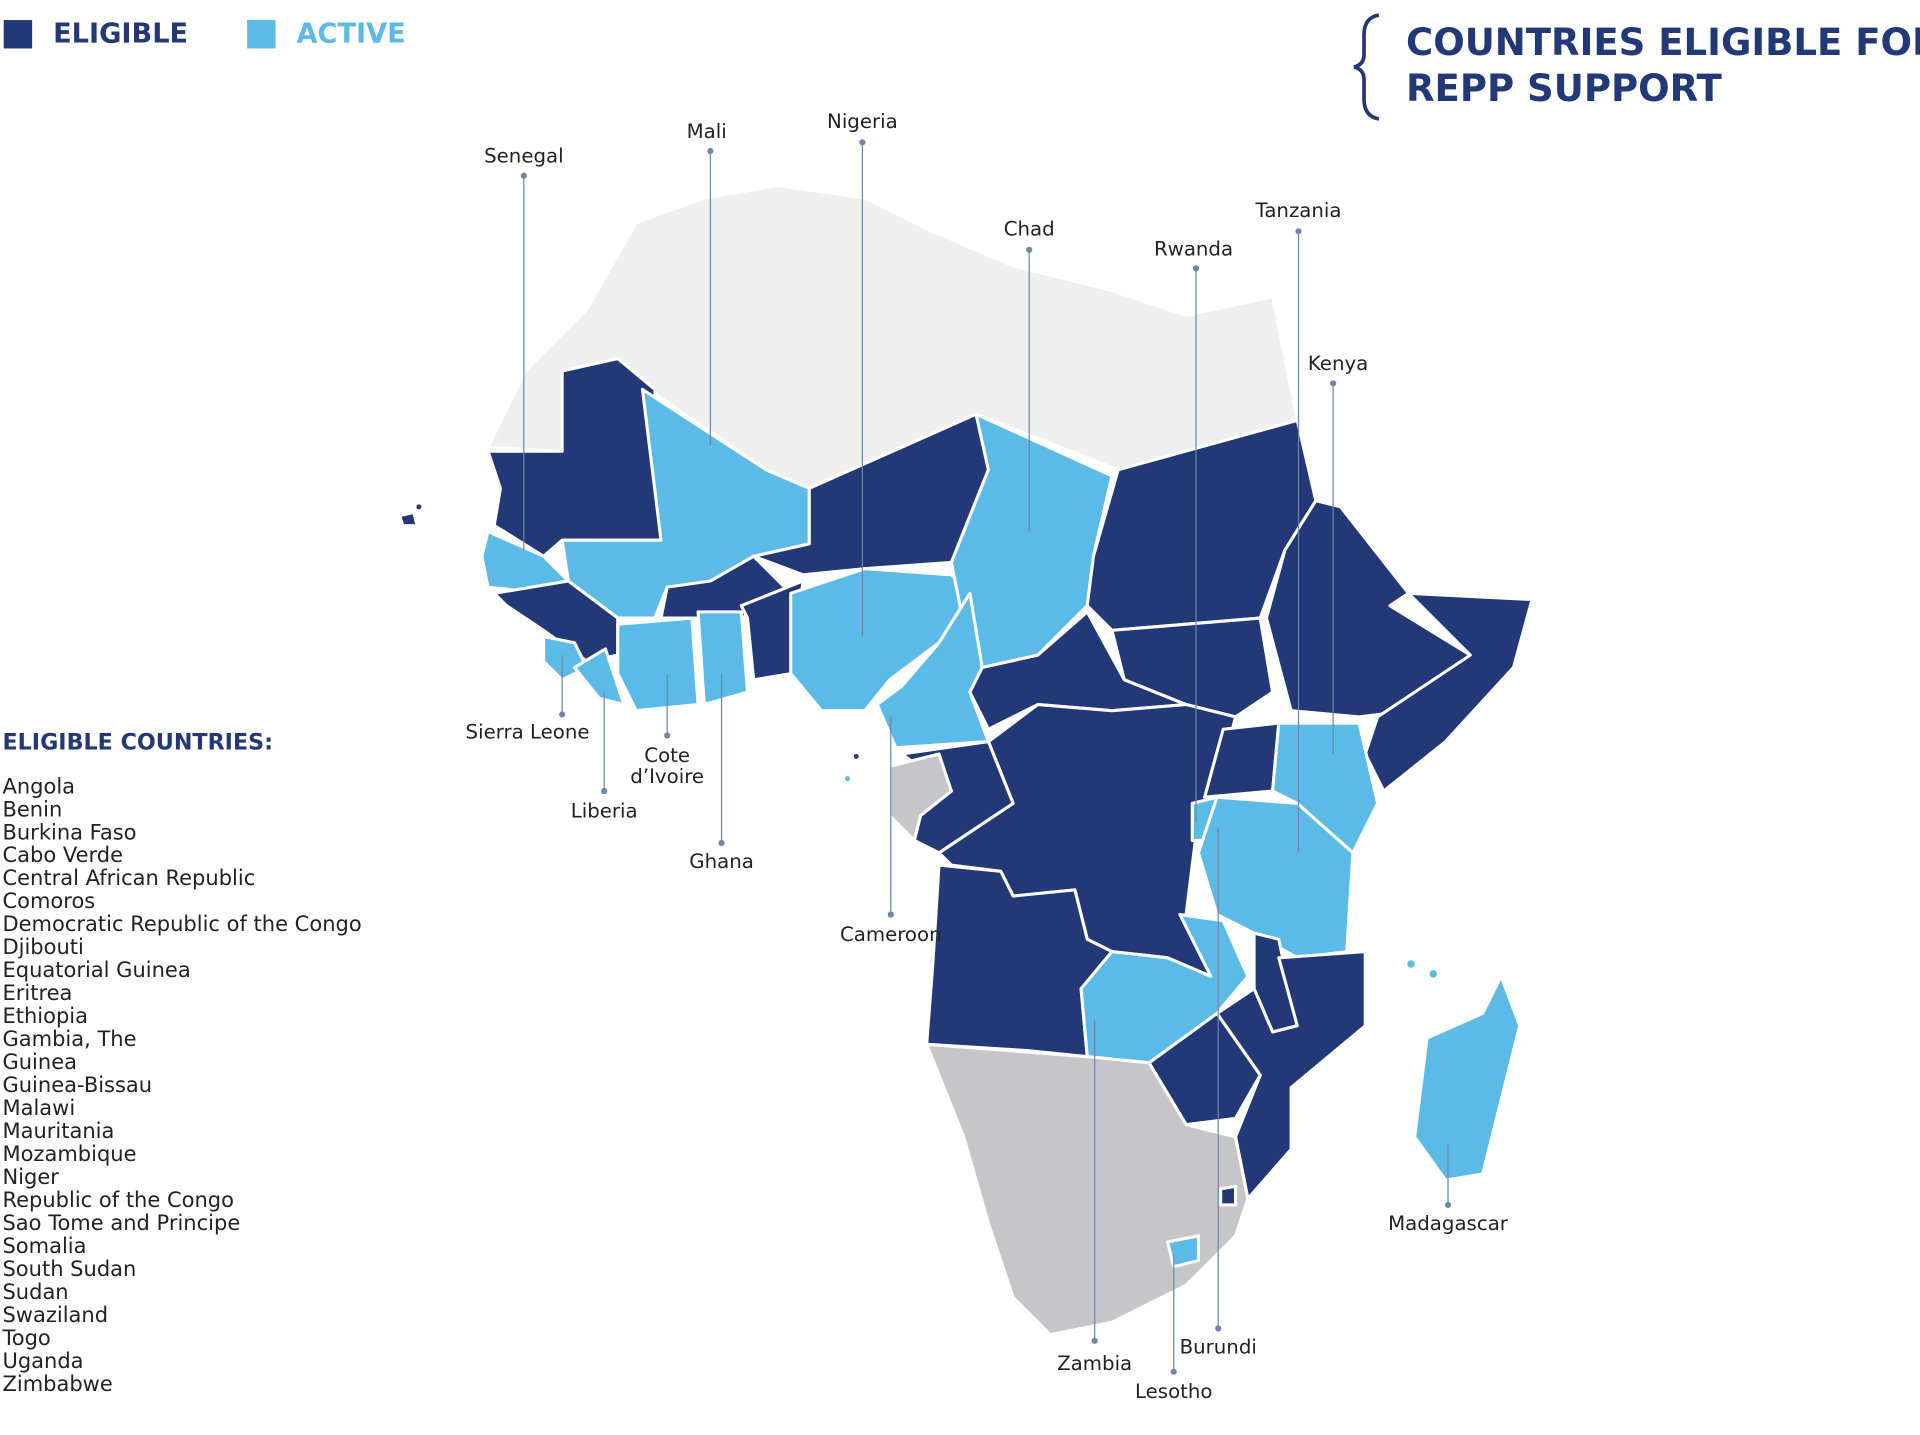 The height and width of the screenshot is (1435, 1920). I want to click on island, so click(848, 779).